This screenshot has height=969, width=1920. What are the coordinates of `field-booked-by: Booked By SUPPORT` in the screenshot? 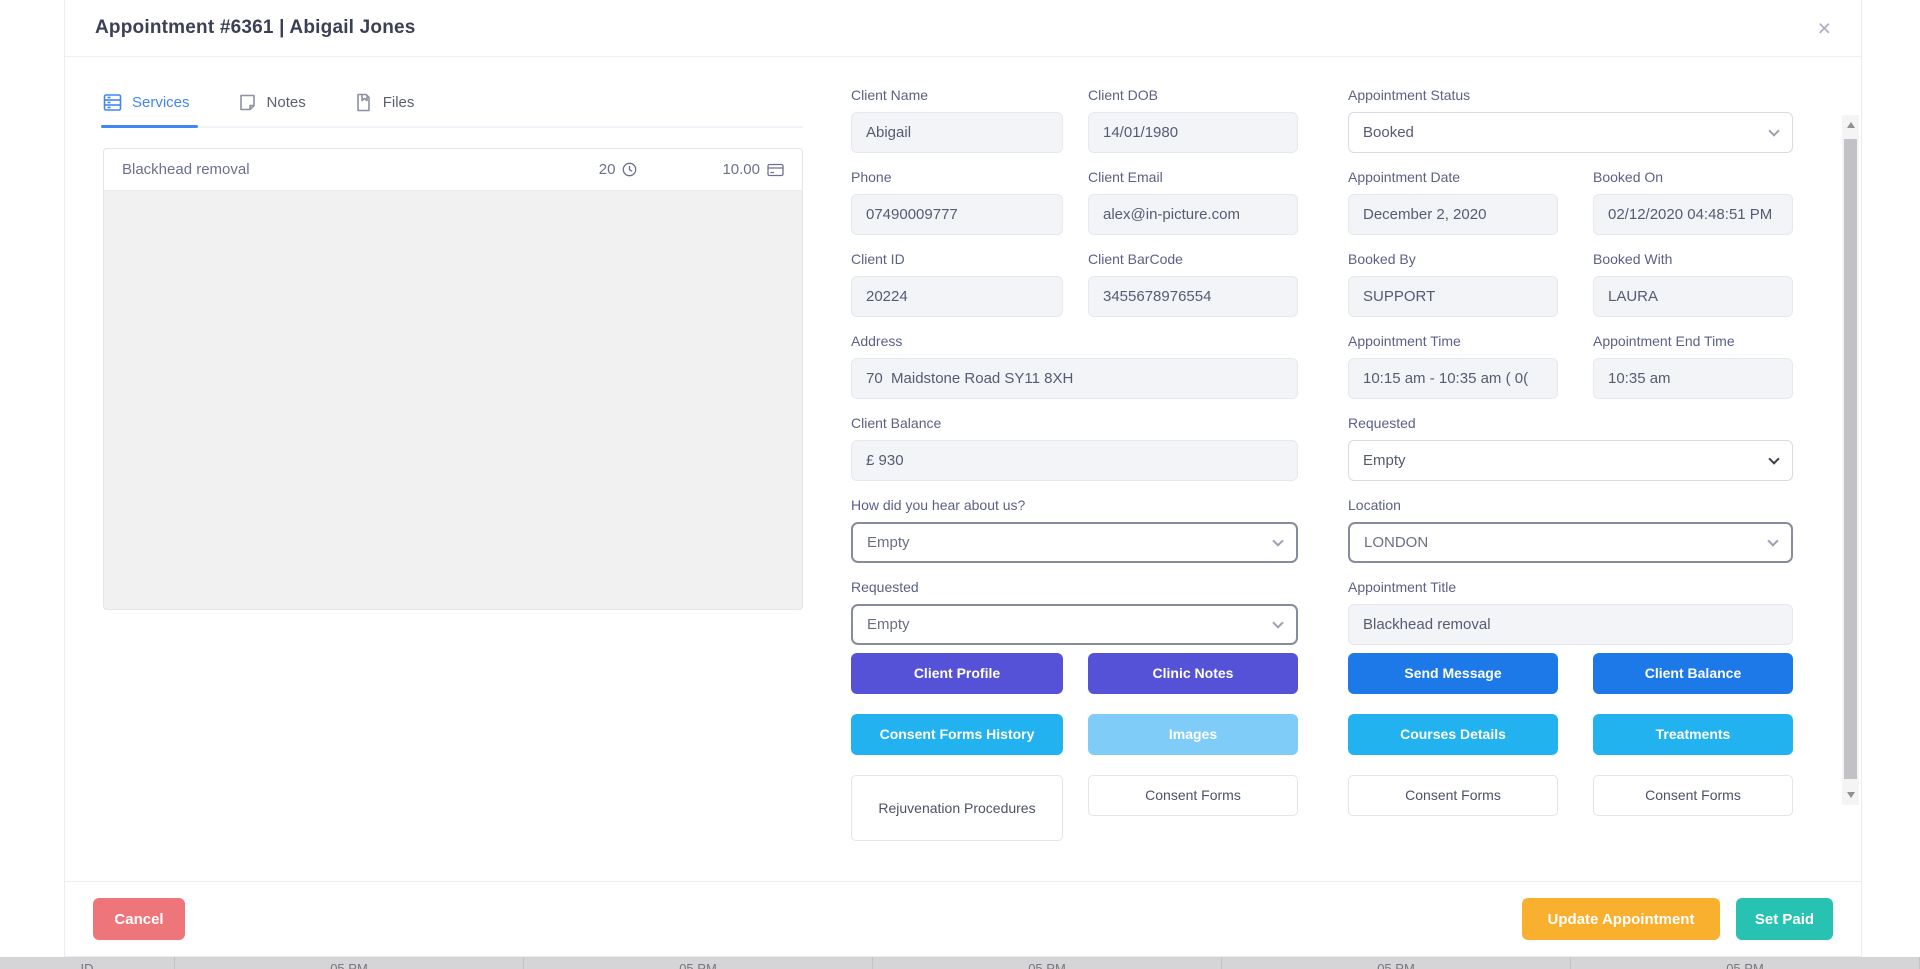 It's located at (1453, 284).